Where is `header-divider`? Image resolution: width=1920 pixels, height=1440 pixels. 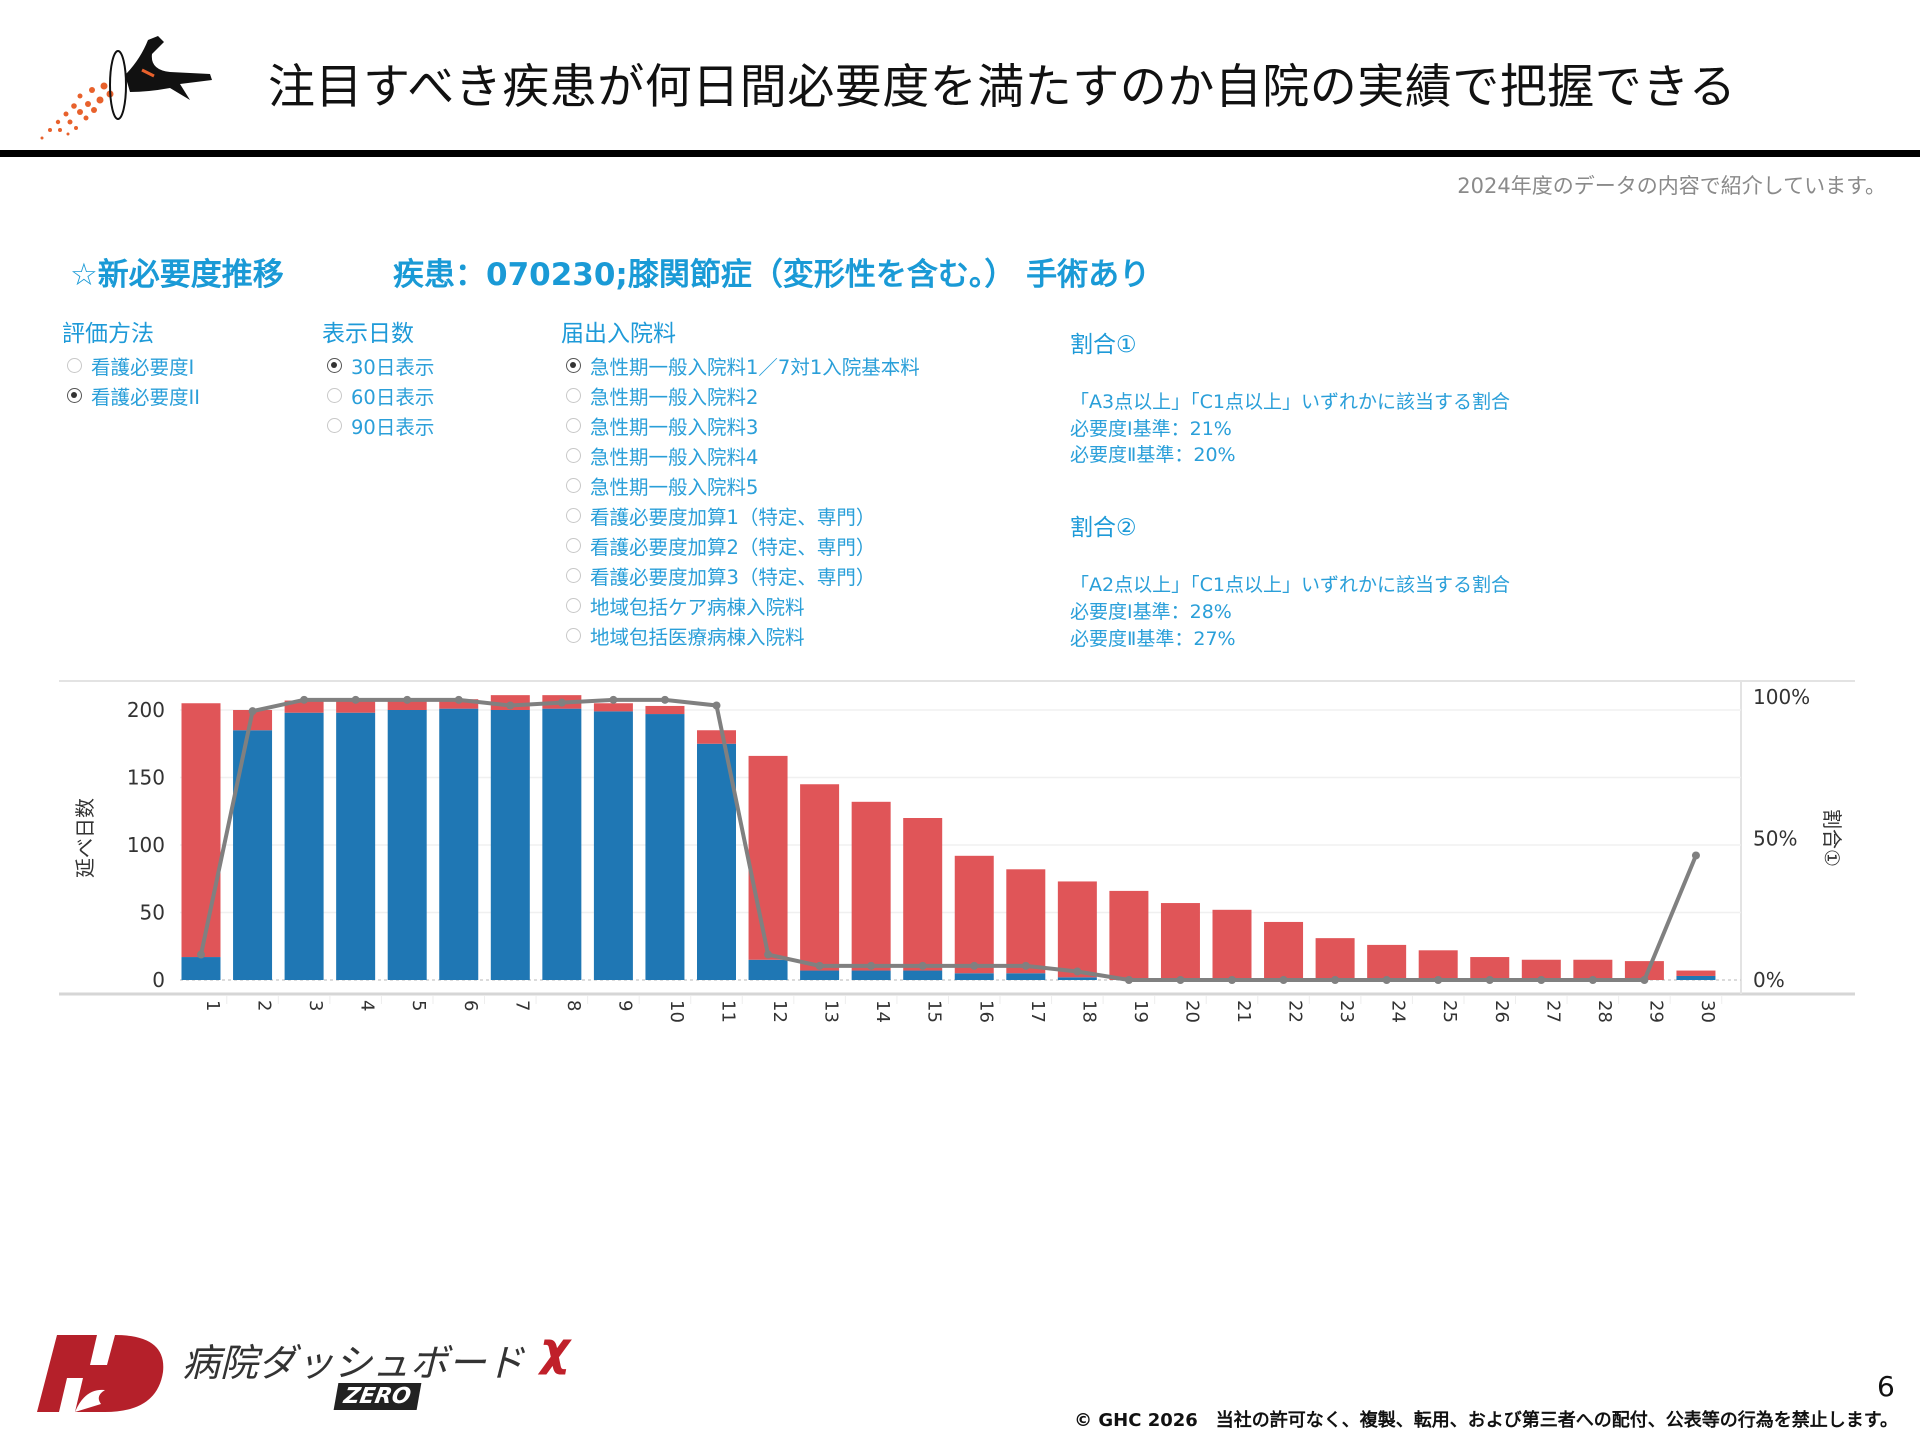 header-divider is located at coordinates (960, 153).